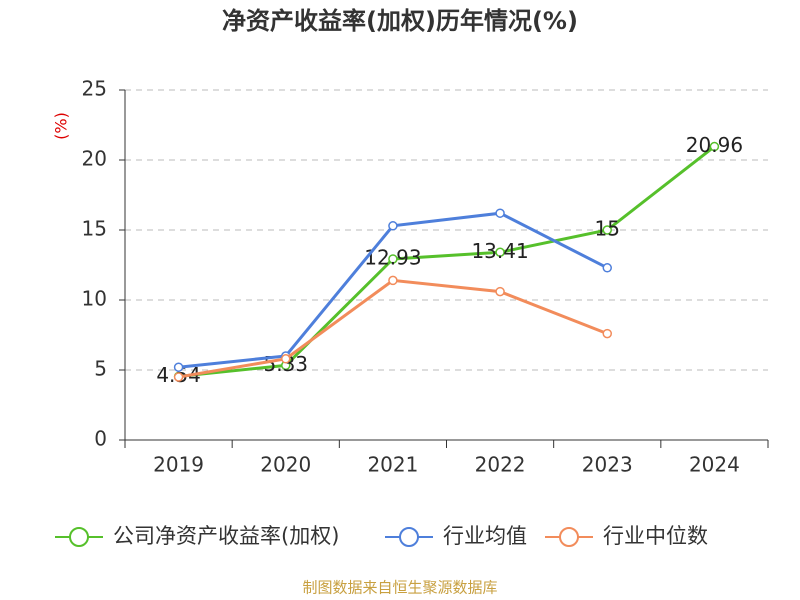  I want to click on y-tick-label: 5, so click(100, 369).